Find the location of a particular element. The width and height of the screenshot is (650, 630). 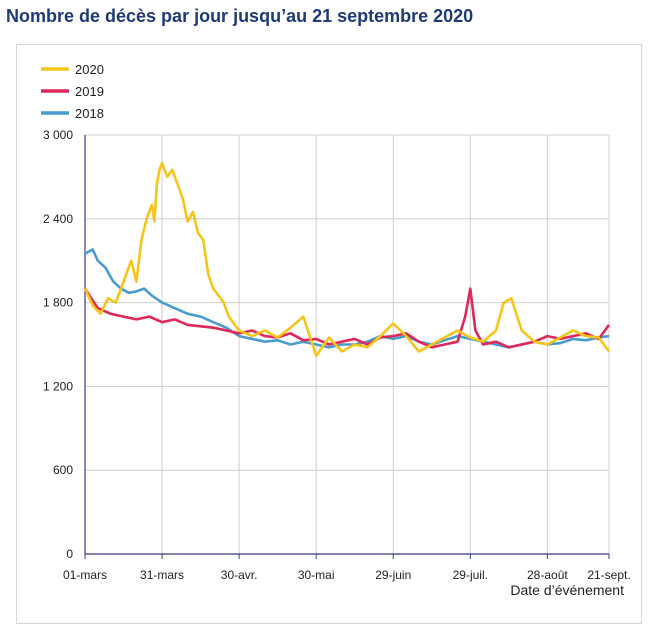

x-tick-label: 30-avr. is located at coordinates (239, 575).